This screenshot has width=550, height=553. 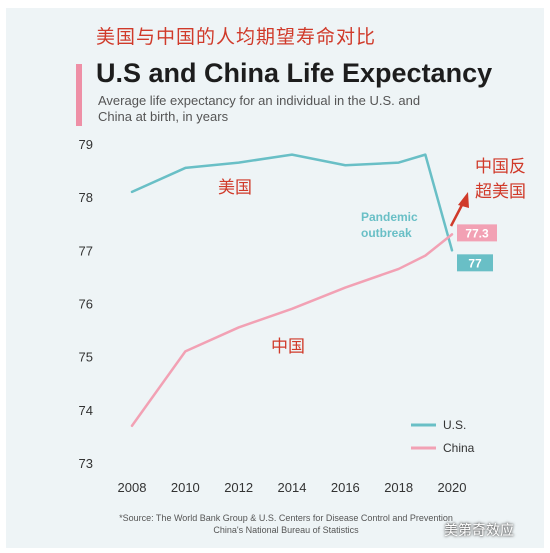 I want to click on chinese-title: 美国与中国的人均期望寿命对比, so click(x=236, y=37).